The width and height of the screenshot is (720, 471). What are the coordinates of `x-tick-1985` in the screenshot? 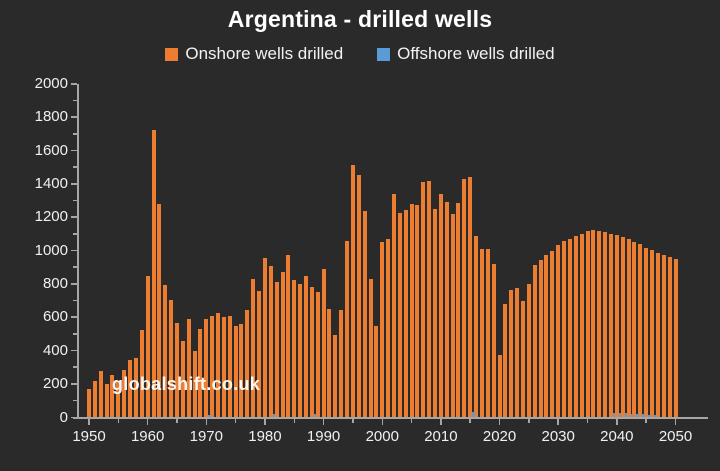 It's located at (294, 421).